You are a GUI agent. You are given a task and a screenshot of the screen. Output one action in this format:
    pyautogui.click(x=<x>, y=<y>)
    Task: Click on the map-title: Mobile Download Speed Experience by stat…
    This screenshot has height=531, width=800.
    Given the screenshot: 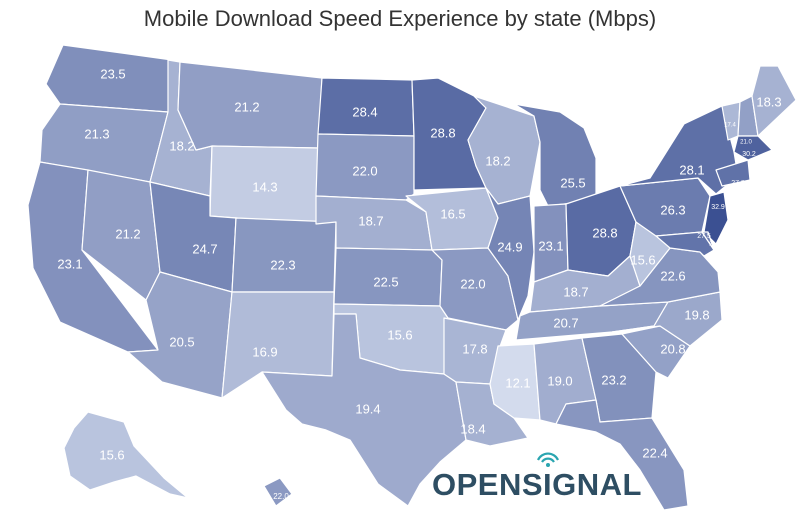 What is the action you would take?
    pyautogui.click(x=400, y=18)
    